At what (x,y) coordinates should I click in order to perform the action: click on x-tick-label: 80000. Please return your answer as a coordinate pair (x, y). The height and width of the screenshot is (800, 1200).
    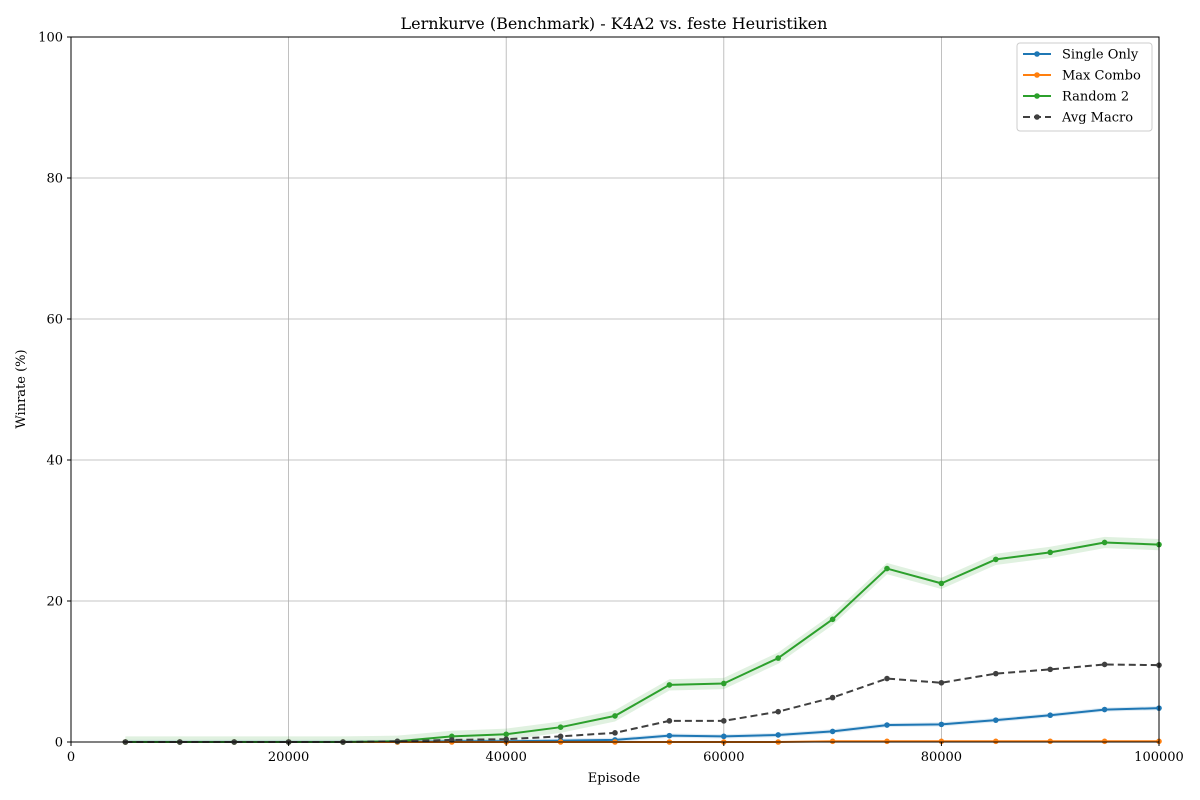
    Looking at the image, I should click on (941, 757).